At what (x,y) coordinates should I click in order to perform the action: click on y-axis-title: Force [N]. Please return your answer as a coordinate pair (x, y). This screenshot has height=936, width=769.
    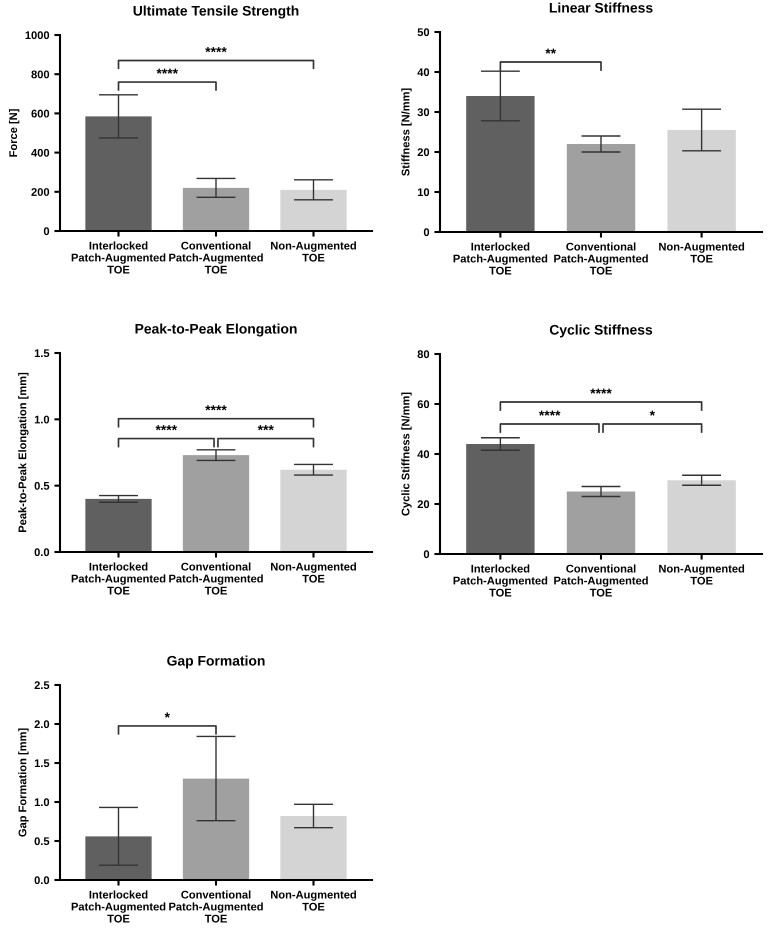
    Looking at the image, I should click on (14, 133).